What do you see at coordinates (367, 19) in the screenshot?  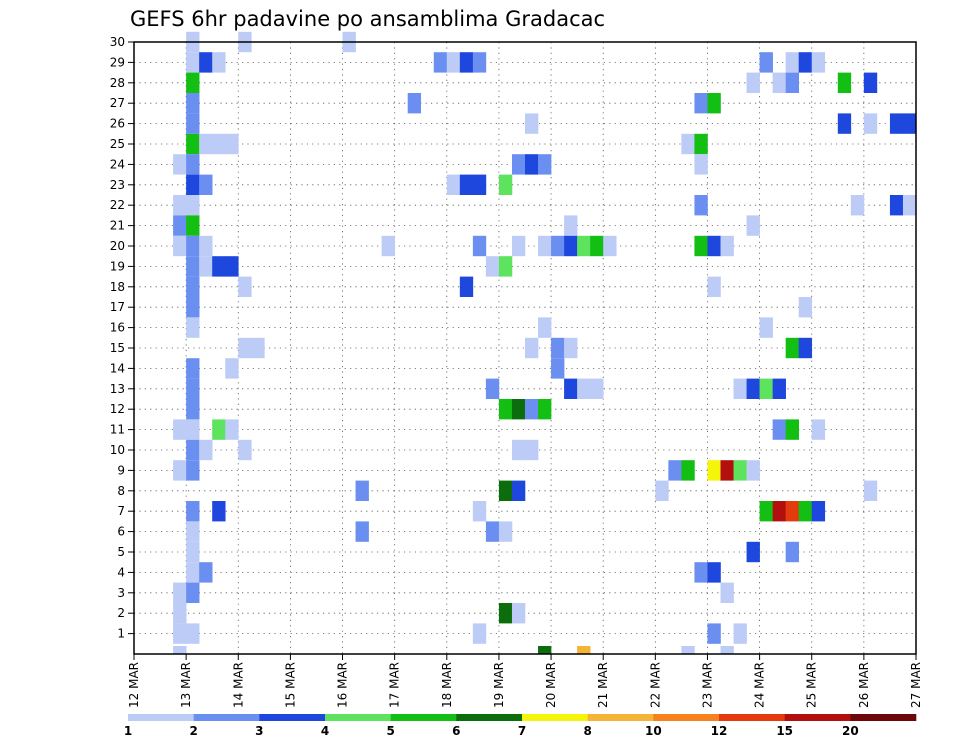 I see `chart-title: GEFS 6hr padavine po ansamblima Gradacac` at bounding box center [367, 19].